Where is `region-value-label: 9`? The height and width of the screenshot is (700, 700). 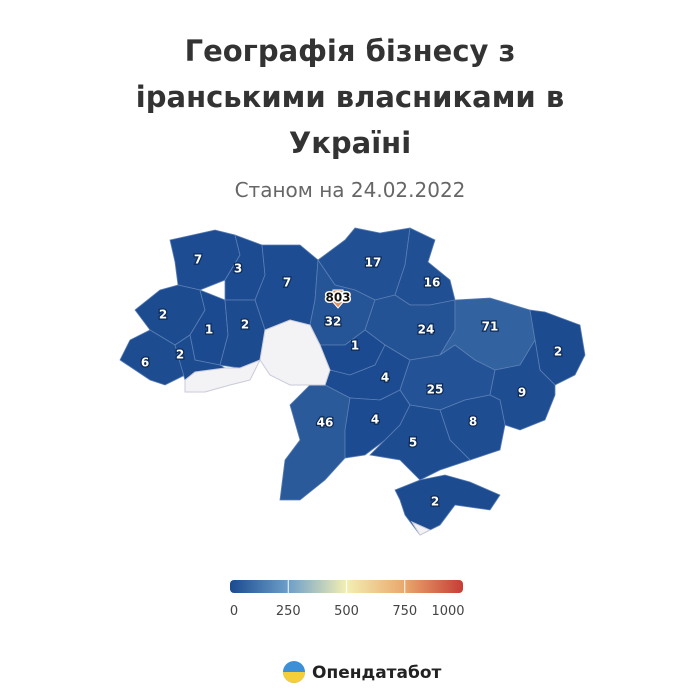
region-value-label: 9 is located at coordinates (522, 393).